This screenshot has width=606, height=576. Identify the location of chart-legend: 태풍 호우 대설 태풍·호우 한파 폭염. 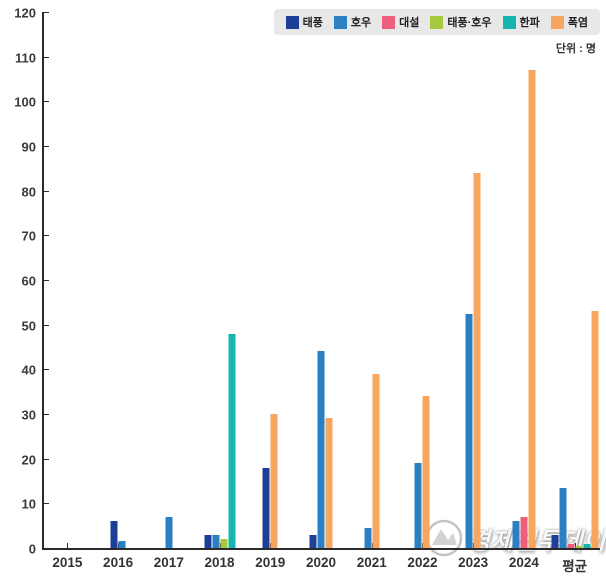
(436, 22).